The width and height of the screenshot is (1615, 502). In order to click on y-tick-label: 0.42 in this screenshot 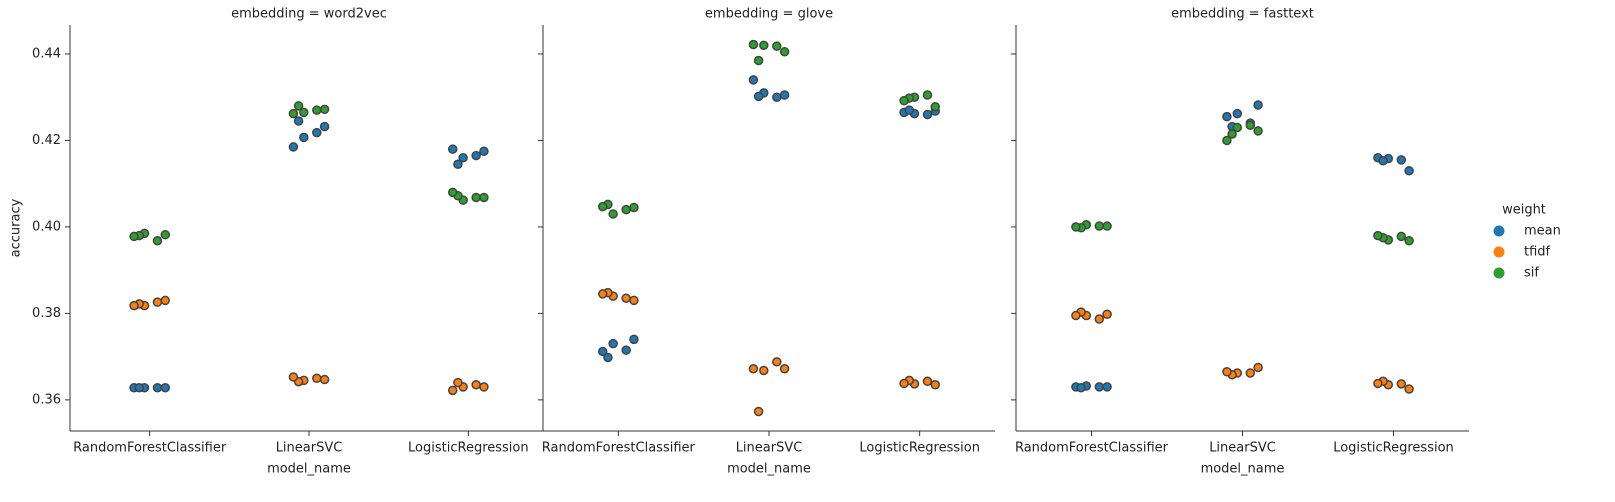, I will do `click(46, 140)`.